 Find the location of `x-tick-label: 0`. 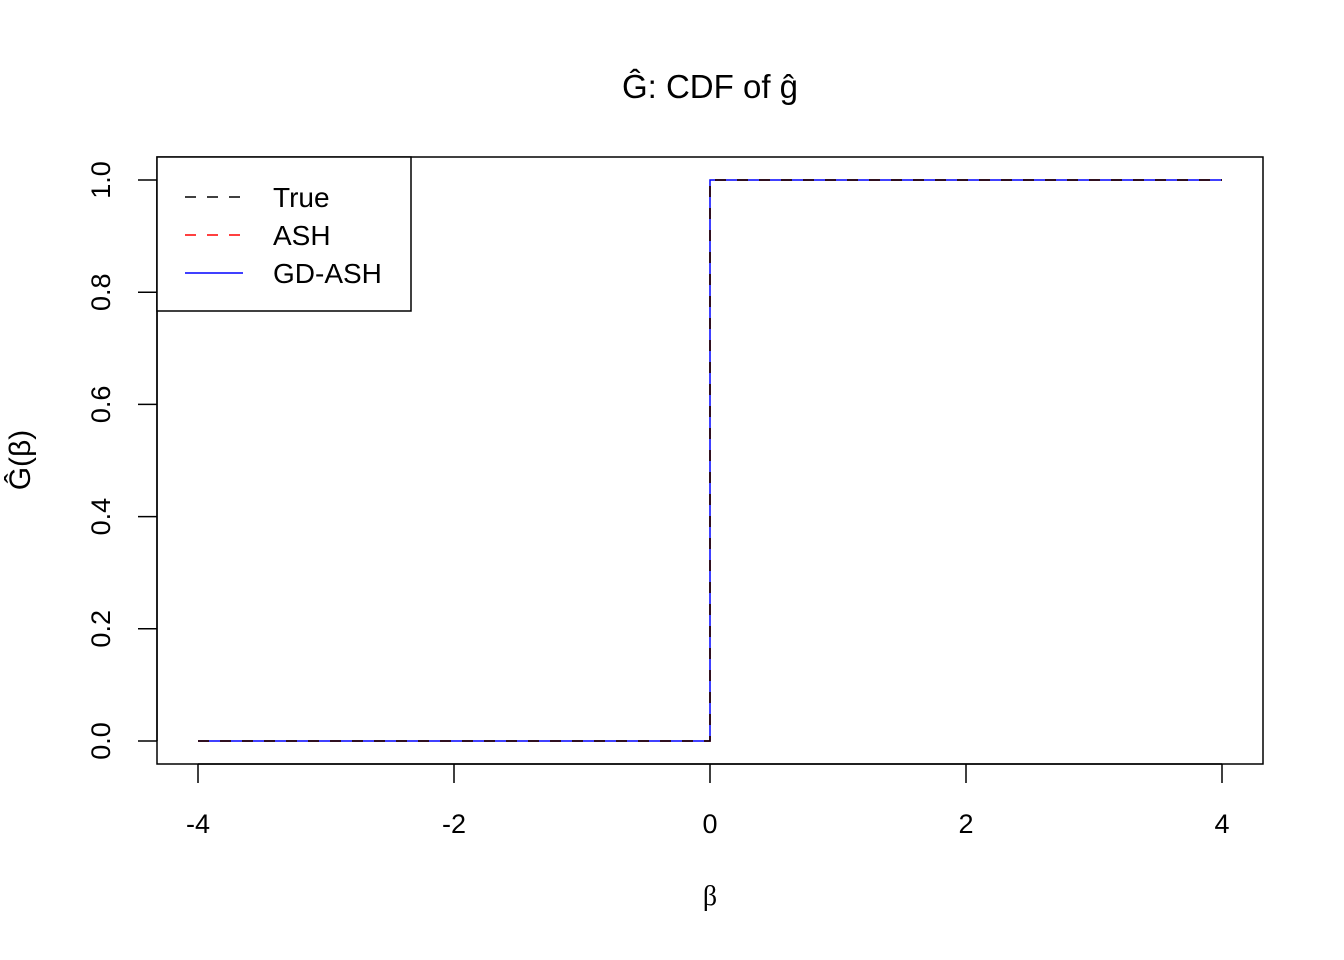

x-tick-label: 0 is located at coordinates (709, 824).